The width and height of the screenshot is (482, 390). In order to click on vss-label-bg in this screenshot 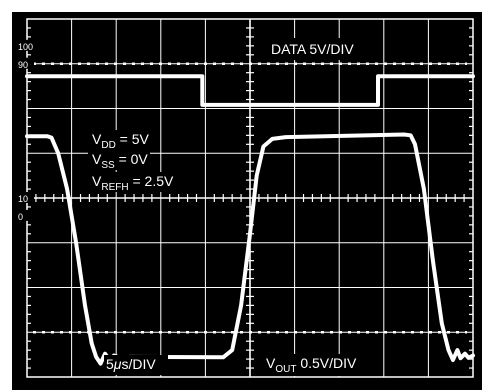, I will do `click(119, 160)`.